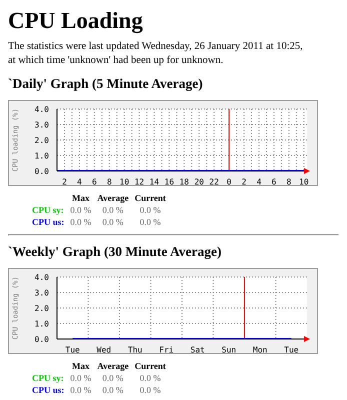 Image resolution: width=347 pixels, height=400 pixels. I want to click on x-tick-label: Fri, so click(166, 350).